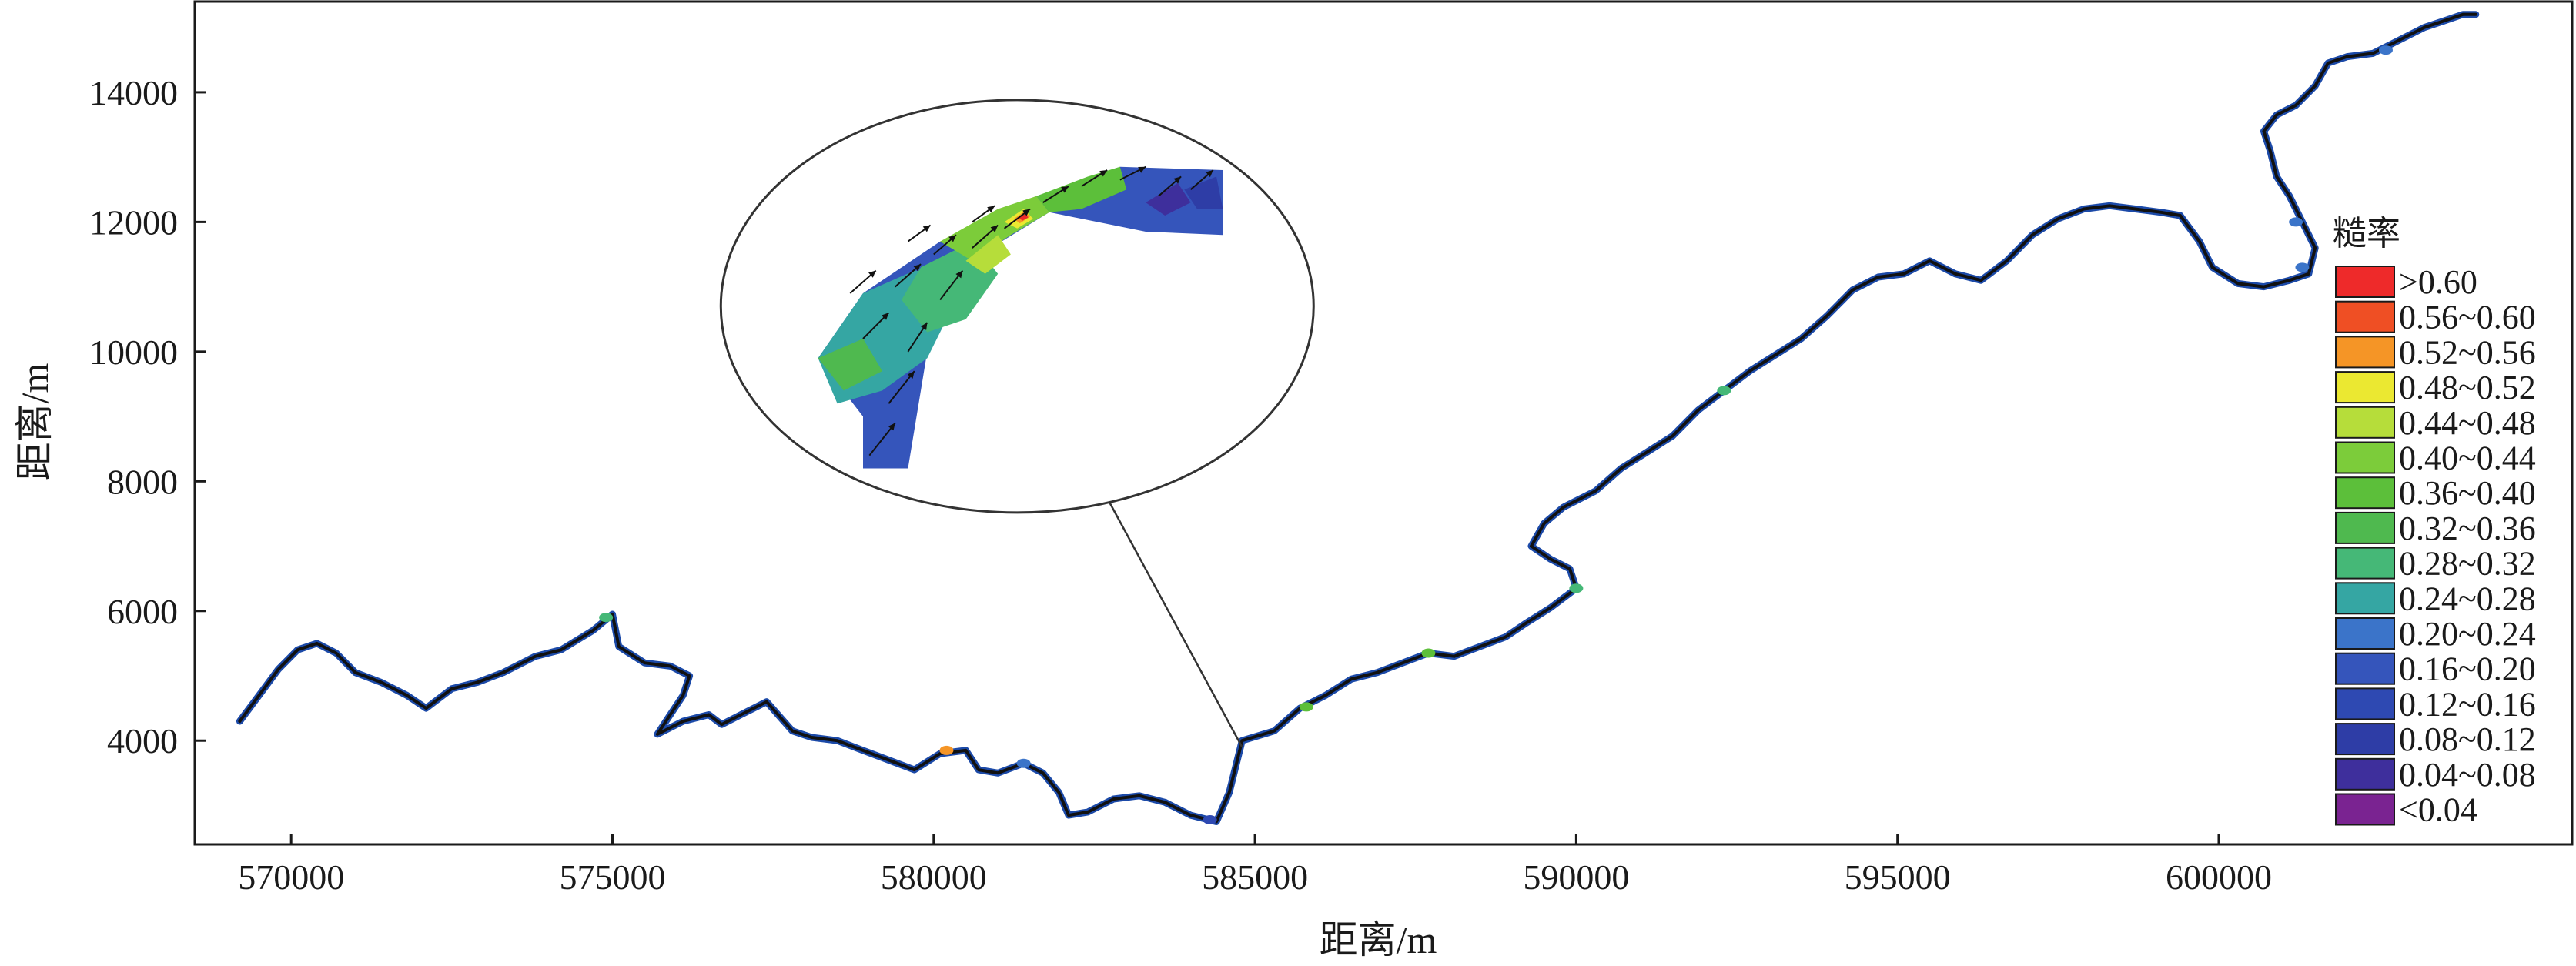  What do you see at coordinates (1379, 939) in the screenshot?
I see `x-axis-title: 距离/m` at bounding box center [1379, 939].